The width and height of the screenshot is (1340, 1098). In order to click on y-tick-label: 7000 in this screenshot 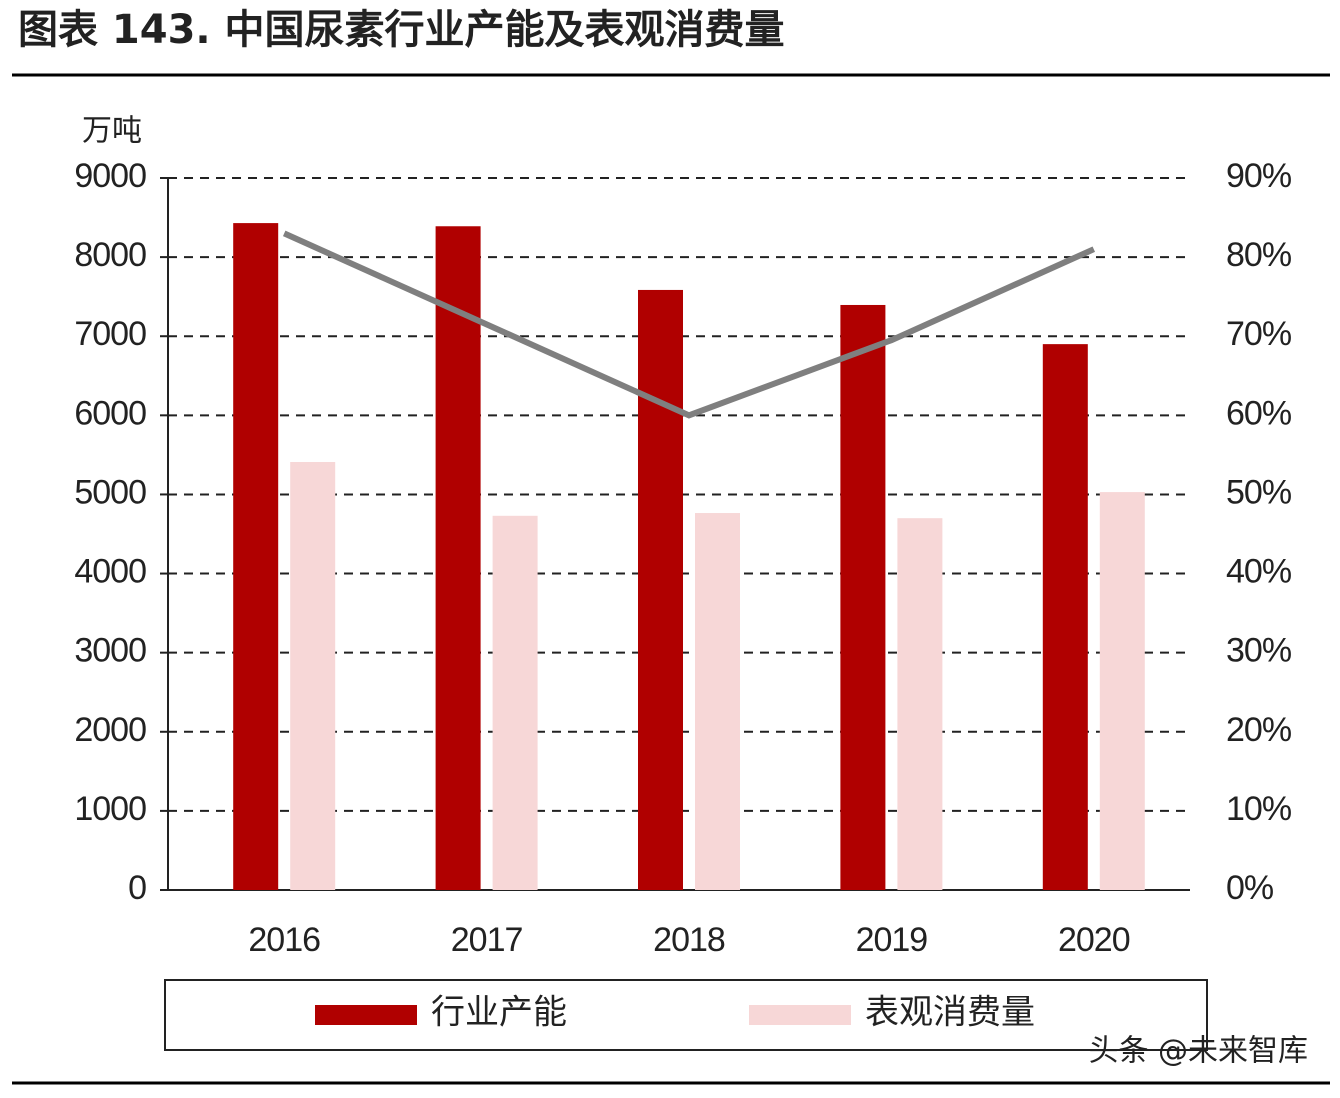, I will do `click(110, 334)`.